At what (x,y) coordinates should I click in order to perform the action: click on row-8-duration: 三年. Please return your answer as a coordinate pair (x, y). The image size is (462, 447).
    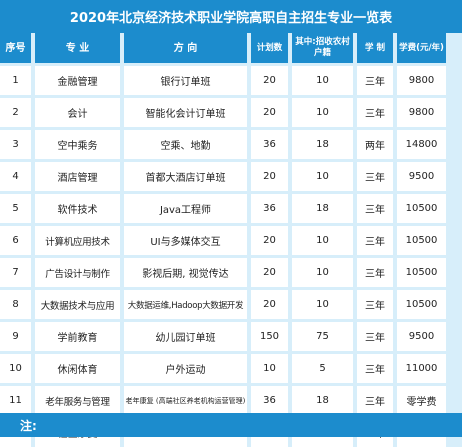
    Looking at the image, I should click on (375, 304).